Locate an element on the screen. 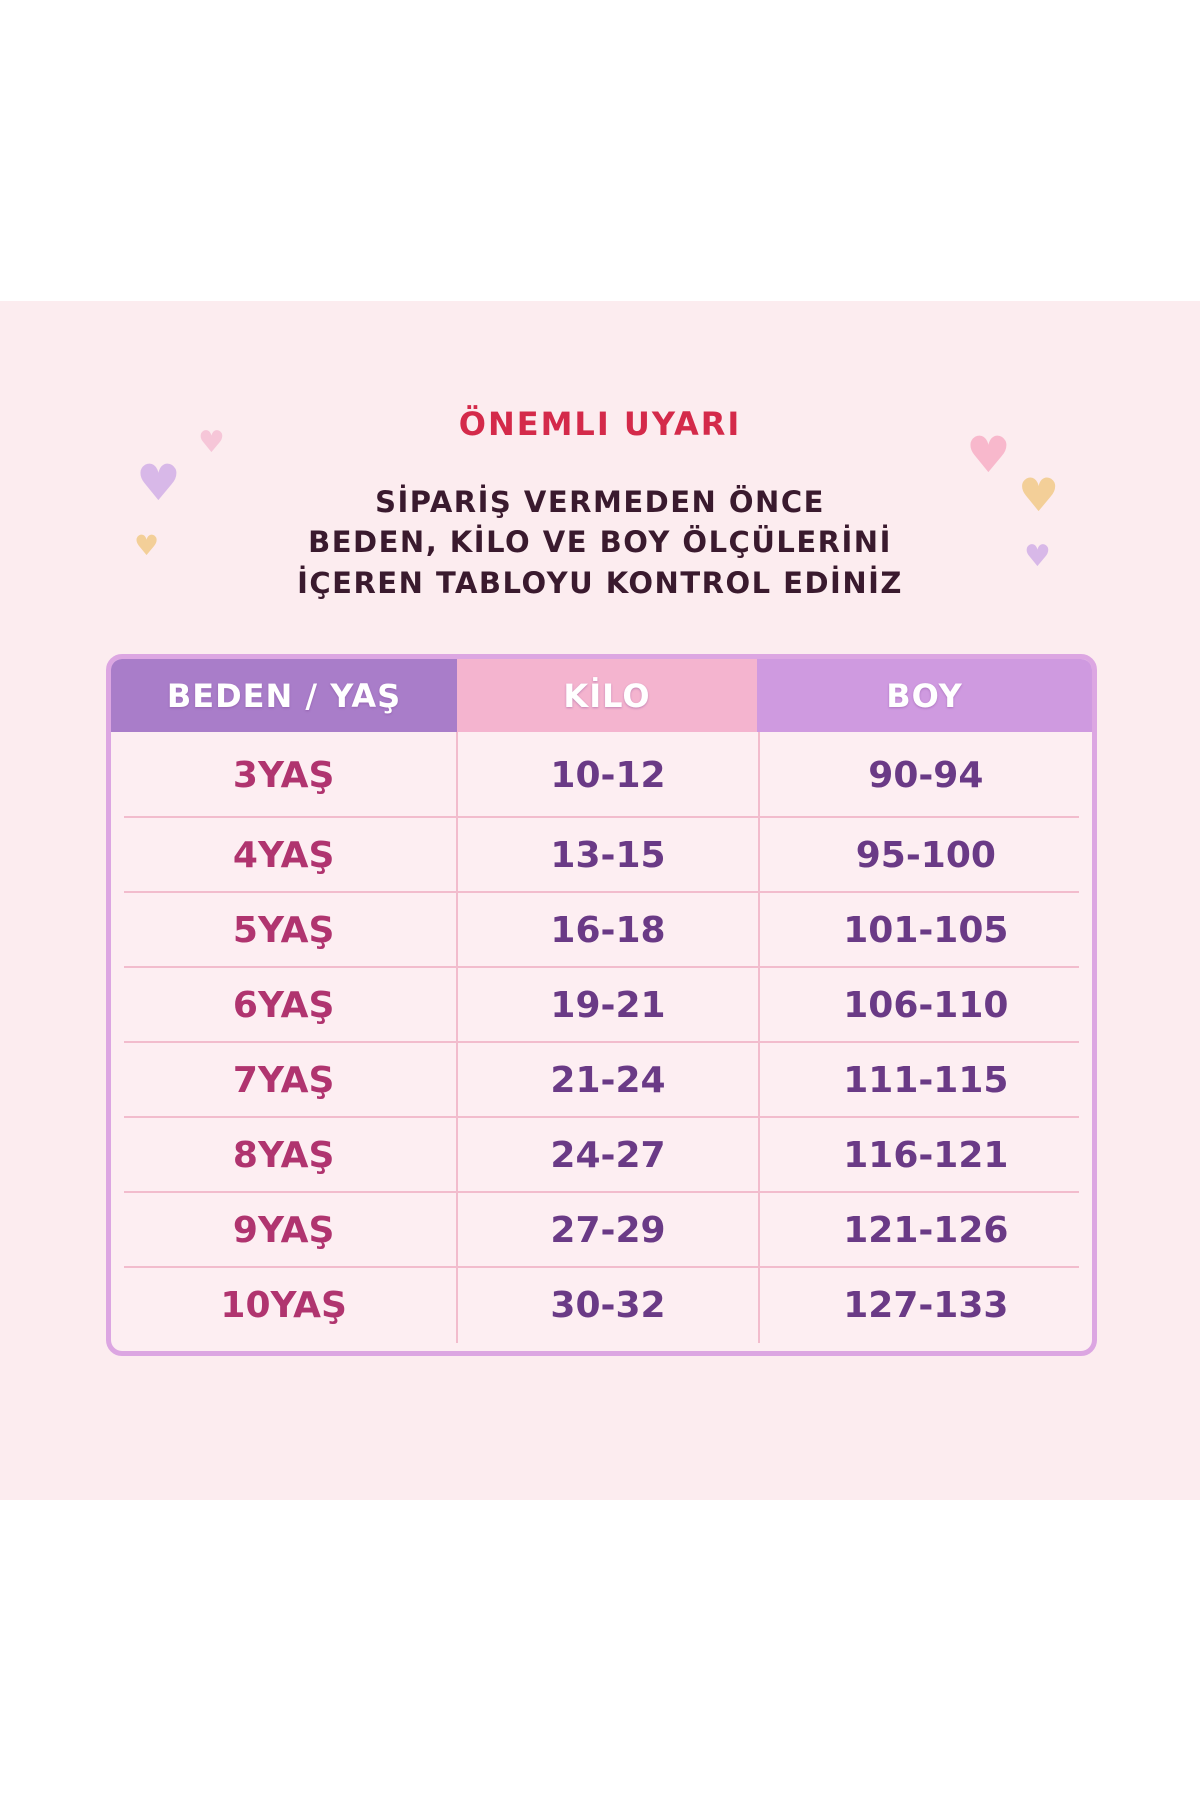  cell-boy: 116-121 is located at coordinates (926, 1155).